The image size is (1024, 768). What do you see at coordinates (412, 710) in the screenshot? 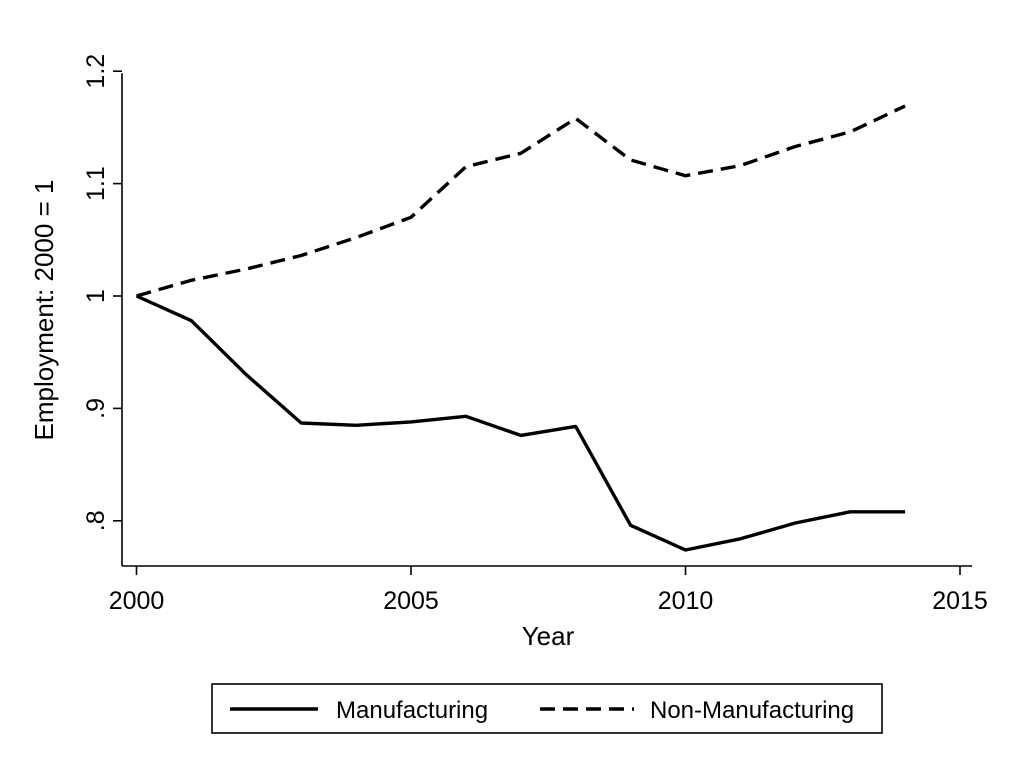
I see `legend-label: Manufacturing` at bounding box center [412, 710].